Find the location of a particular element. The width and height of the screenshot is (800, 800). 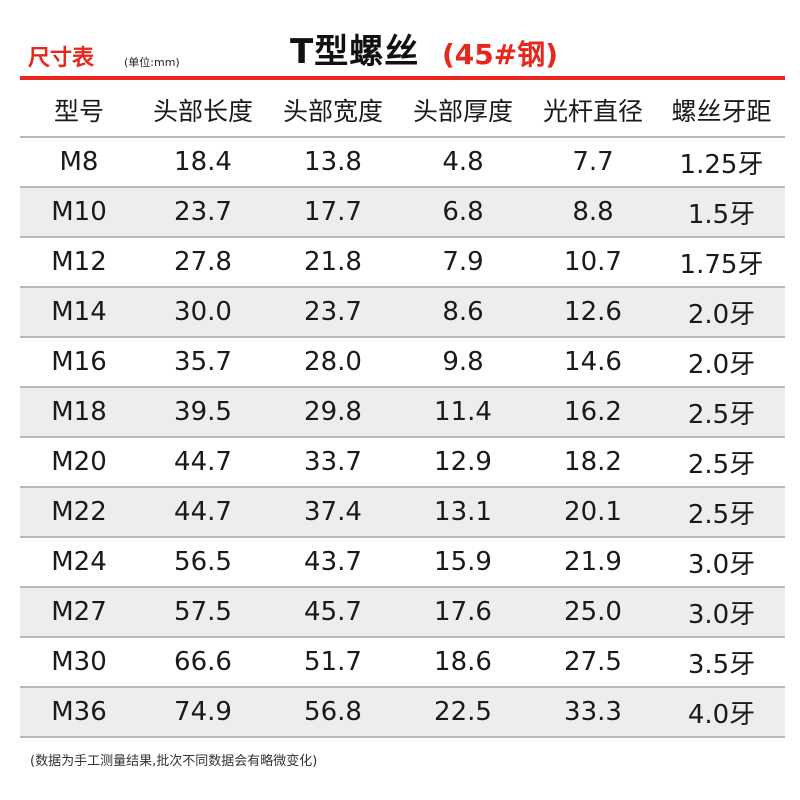

column-header: 头部长度 is located at coordinates (203, 111).